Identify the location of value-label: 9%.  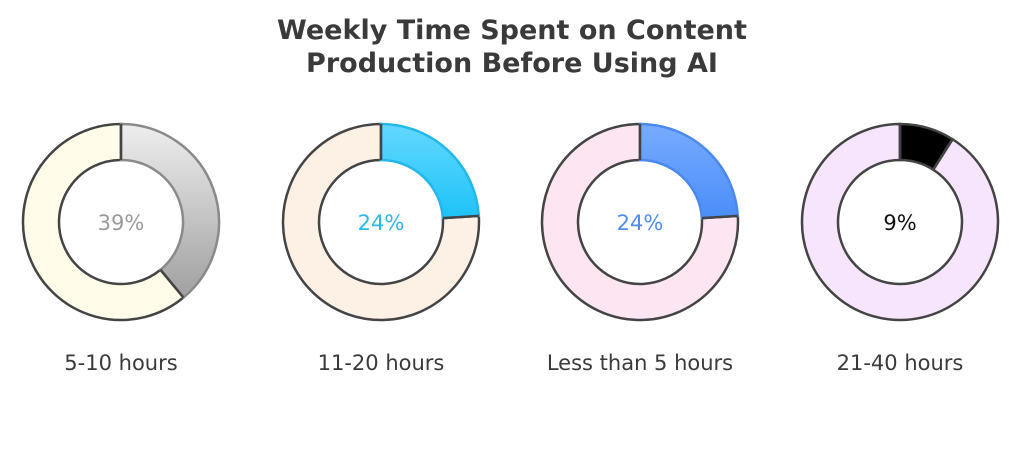
(899, 223).